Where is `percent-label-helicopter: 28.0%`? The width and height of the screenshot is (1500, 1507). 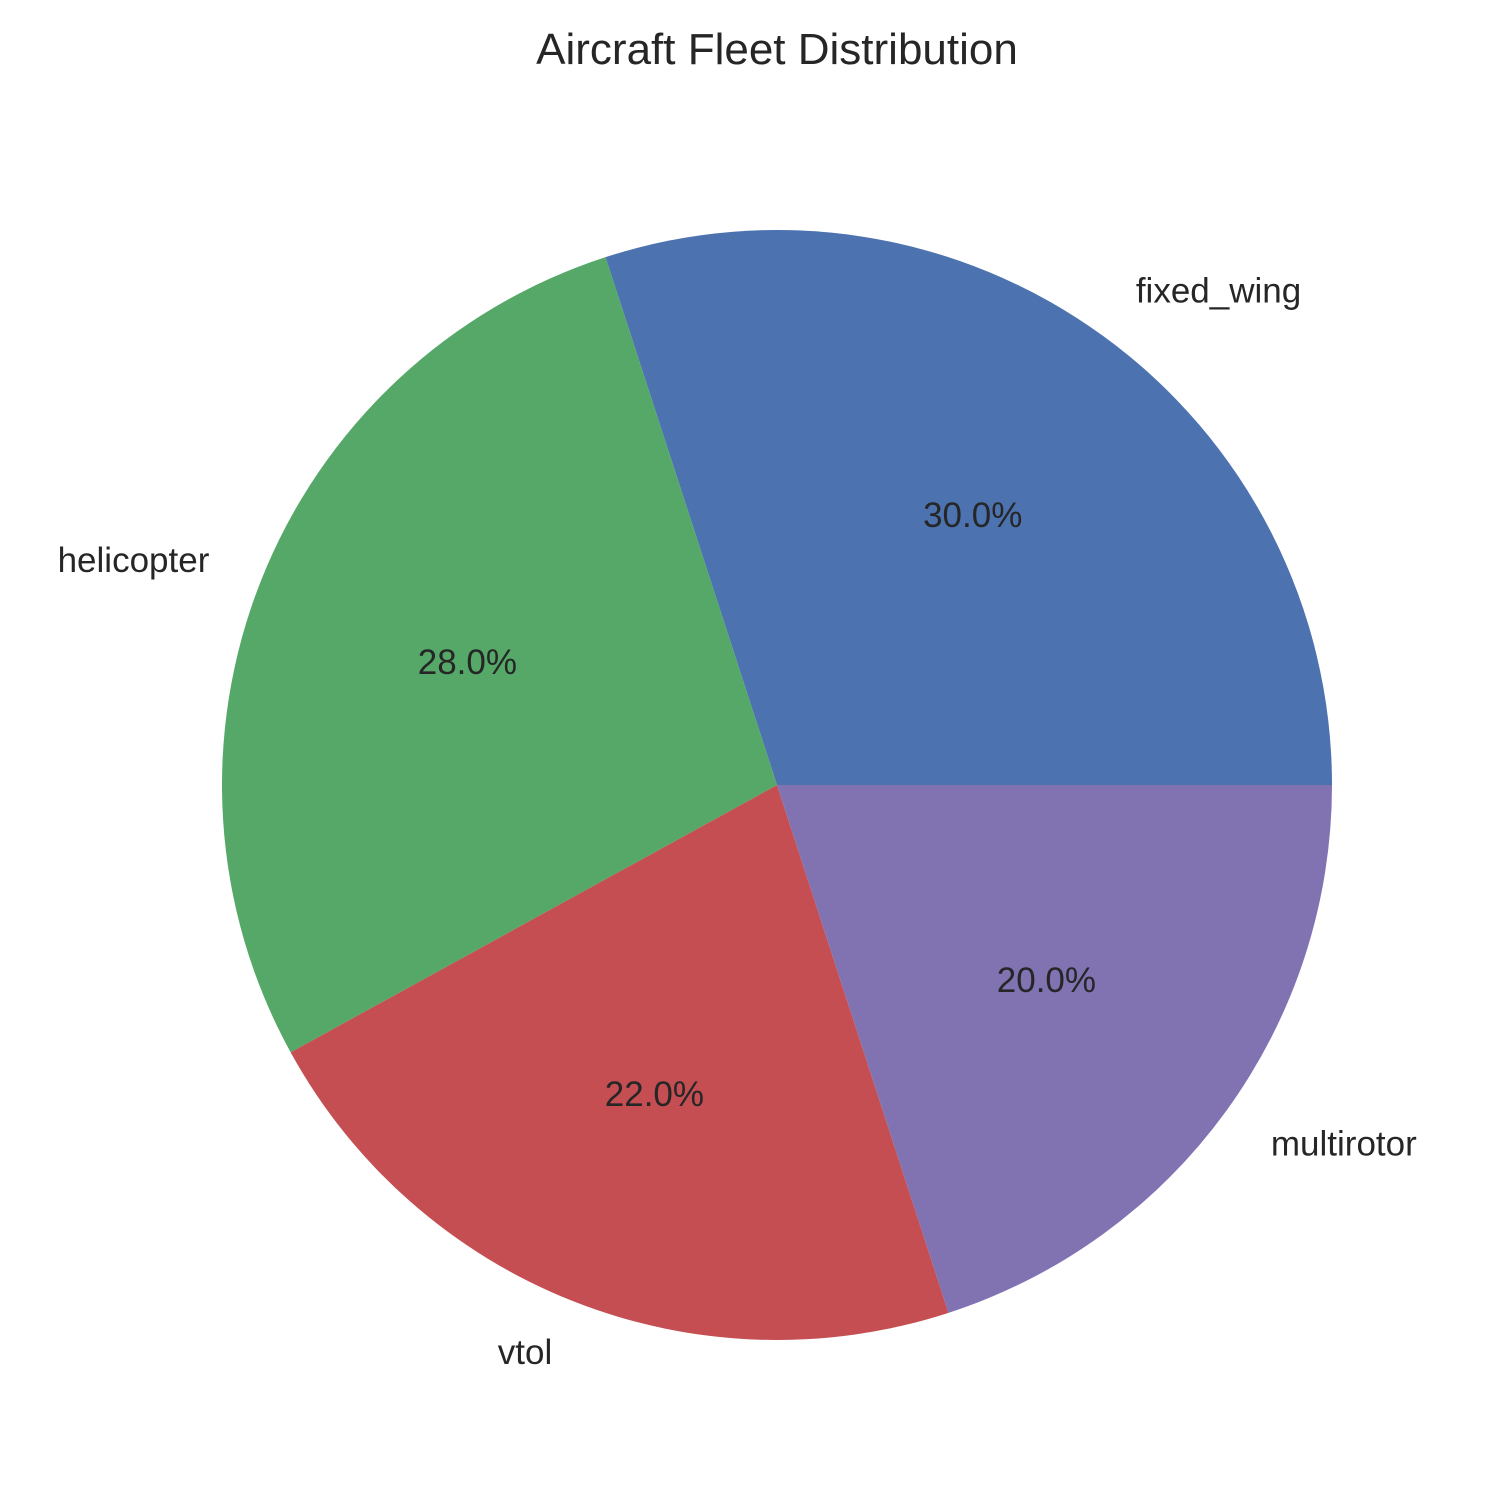 percent-label-helicopter: 28.0% is located at coordinates (467, 662).